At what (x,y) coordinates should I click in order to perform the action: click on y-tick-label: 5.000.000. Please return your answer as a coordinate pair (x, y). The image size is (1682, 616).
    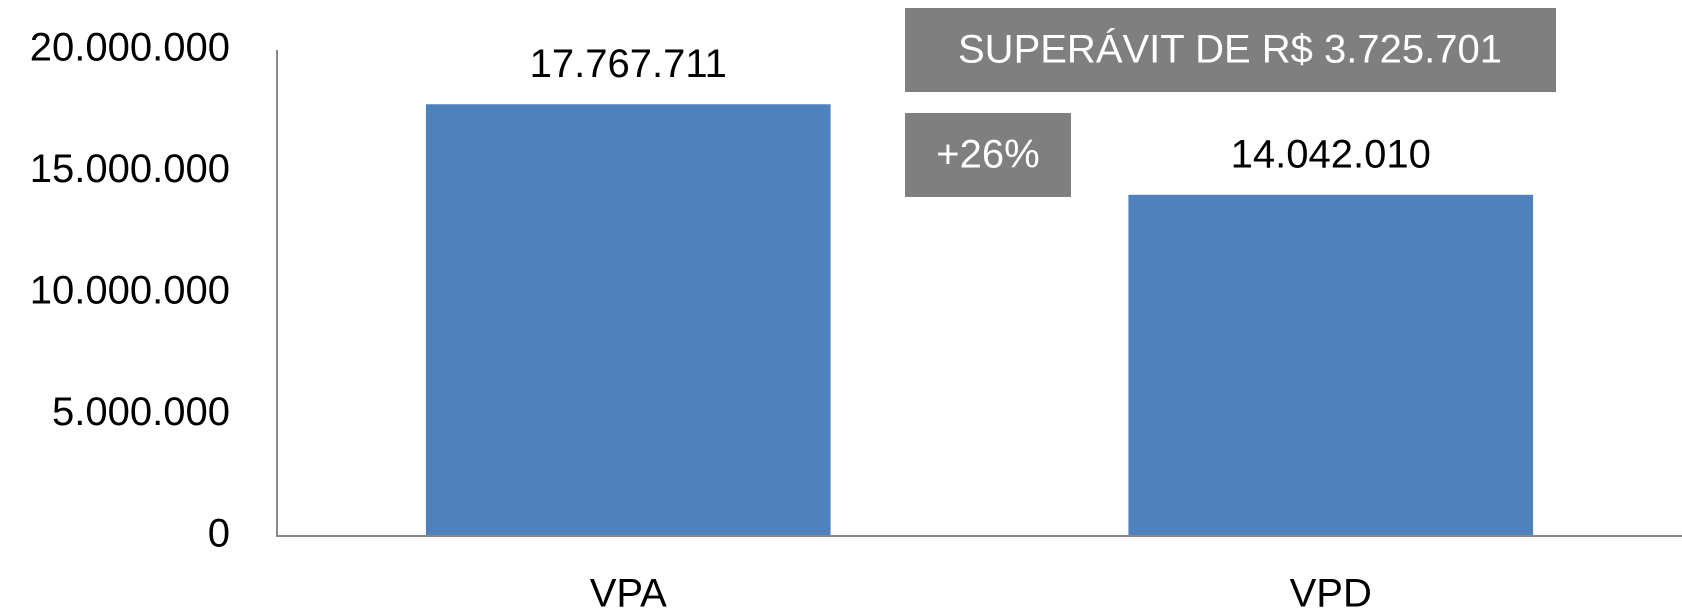
    Looking at the image, I should click on (141, 412).